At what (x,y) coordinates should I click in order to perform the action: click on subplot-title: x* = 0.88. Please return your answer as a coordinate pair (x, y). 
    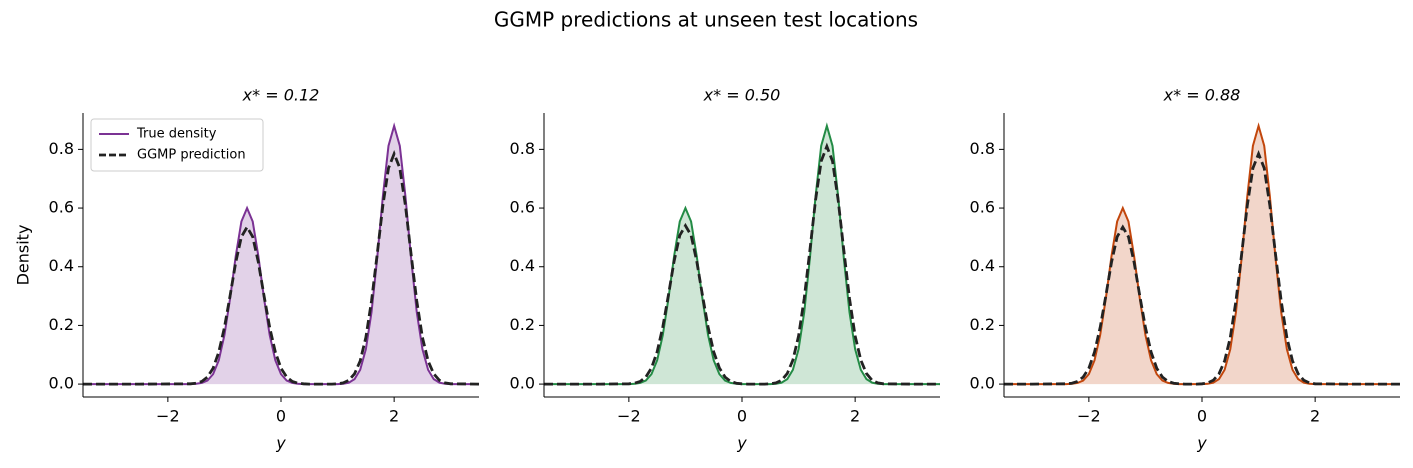
    Looking at the image, I should click on (1202, 95).